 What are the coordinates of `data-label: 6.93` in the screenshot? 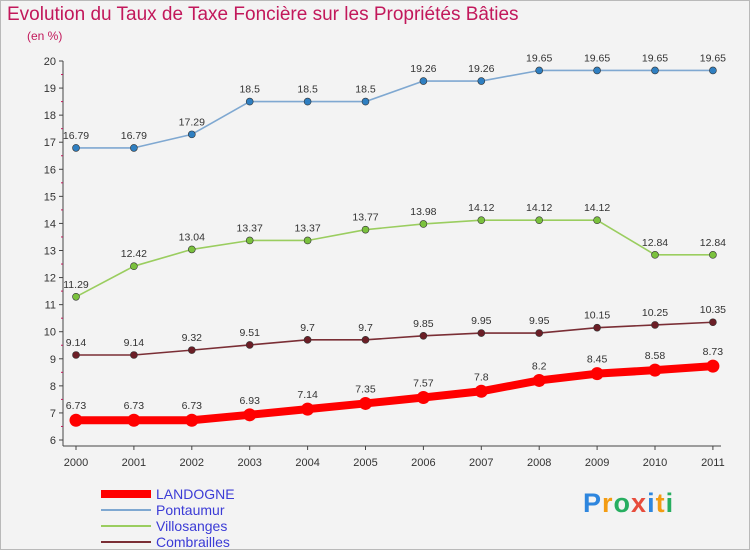 It's located at (249, 401).